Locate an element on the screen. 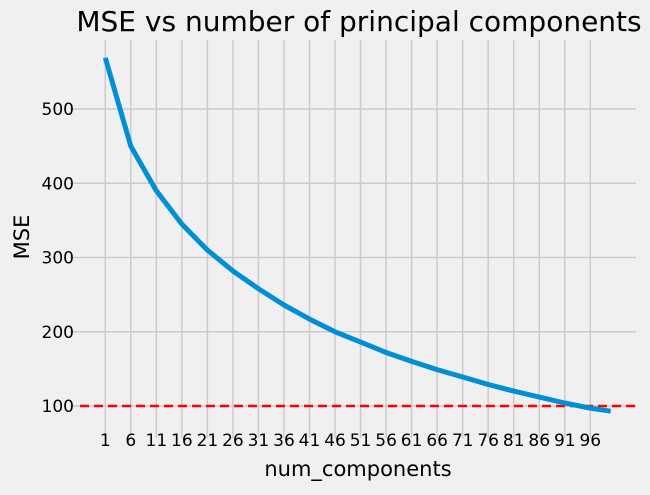 This screenshot has height=495, width=650. y-tick-label: 200 is located at coordinates (58, 333).